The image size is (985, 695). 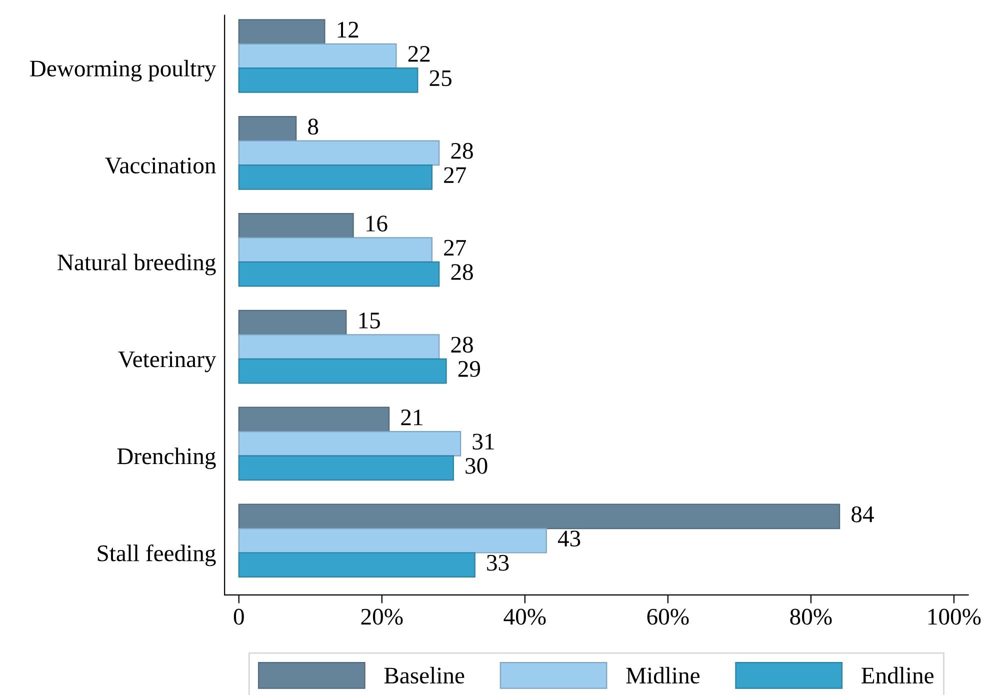 I want to click on data-label: 16, so click(x=377, y=224).